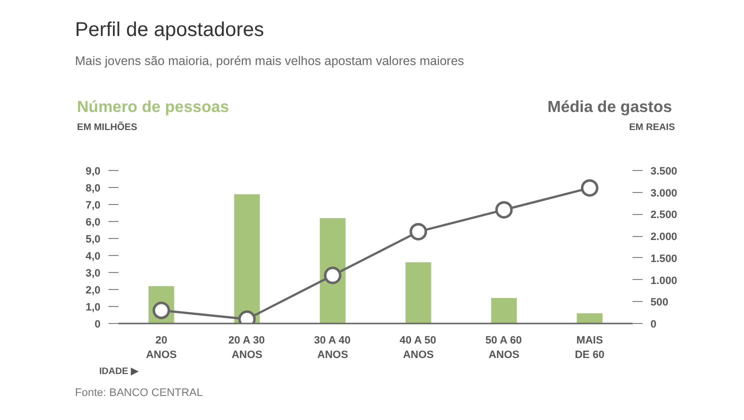 The height and width of the screenshot is (420, 744). What do you see at coordinates (153, 108) in the screenshot?
I see `y-axis-title: Número de pessoas` at bounding box center [153, 108].